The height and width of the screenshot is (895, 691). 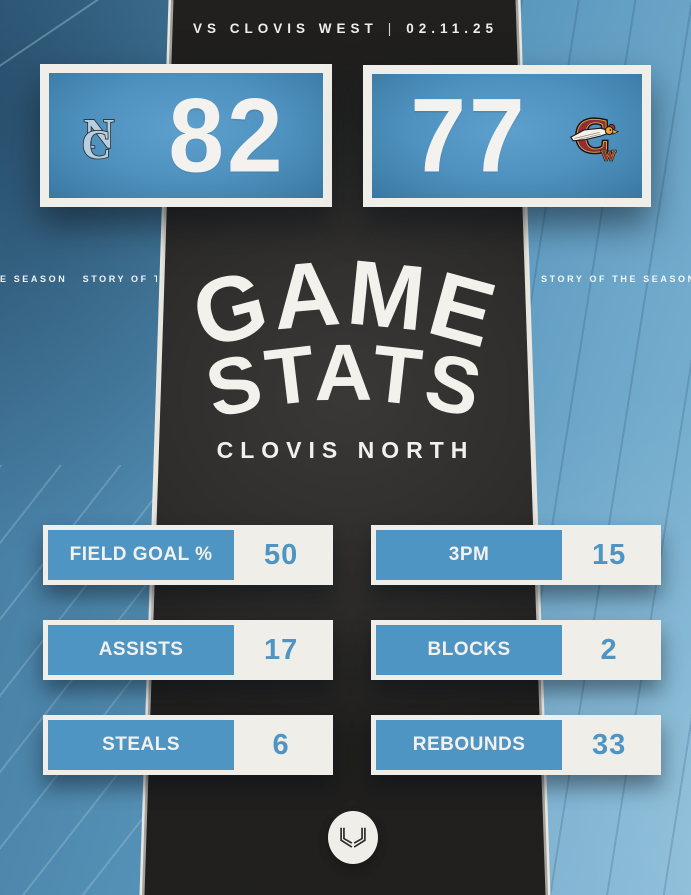 I want to click on stat-card-steals: STEALS 6, so click(x=188, y=745).